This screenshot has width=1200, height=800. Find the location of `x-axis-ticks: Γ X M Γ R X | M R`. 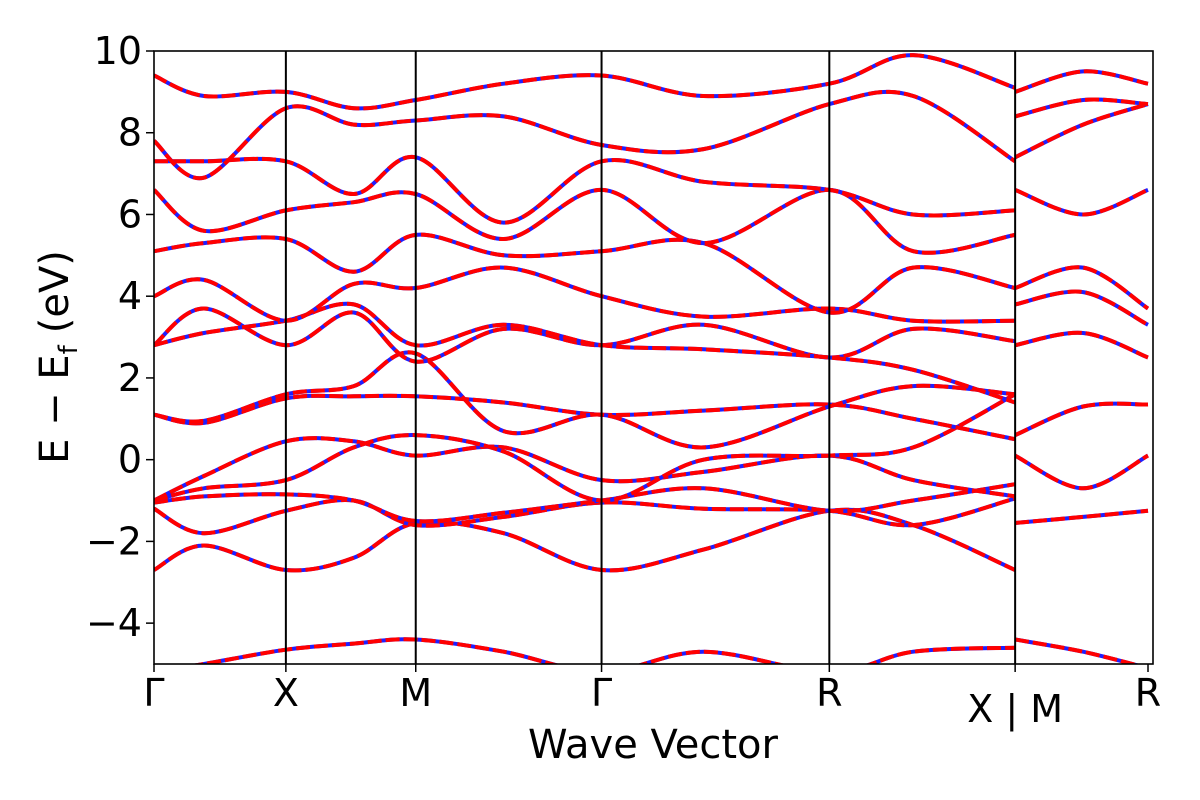

x-axis-ticks: Γ X M Γ R X | M R is located at coordinates (652, 698).